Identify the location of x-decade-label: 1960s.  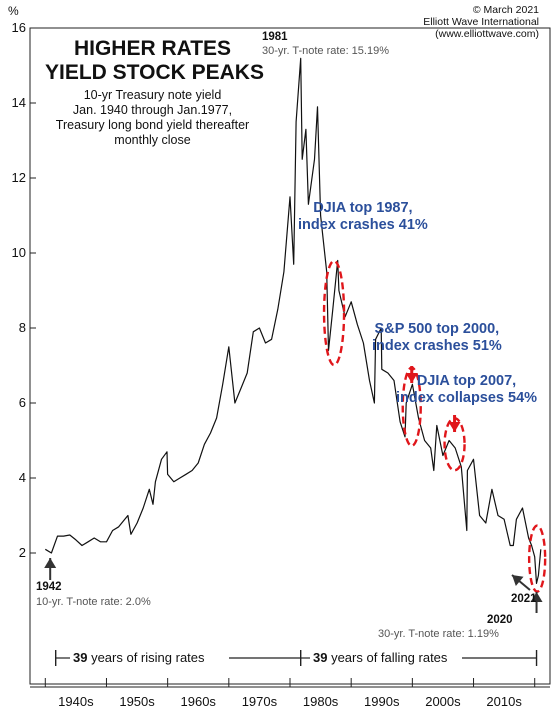
(199, 701).